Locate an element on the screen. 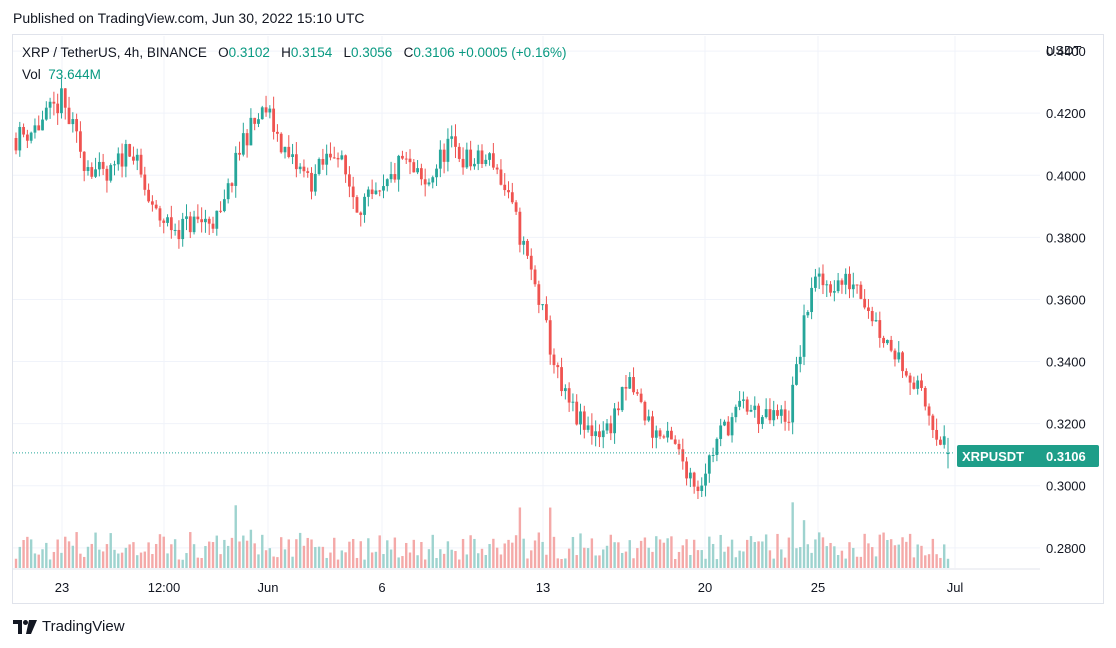  change-value: +0.0005 (+0.16%) is located at coordinates (512, 52).